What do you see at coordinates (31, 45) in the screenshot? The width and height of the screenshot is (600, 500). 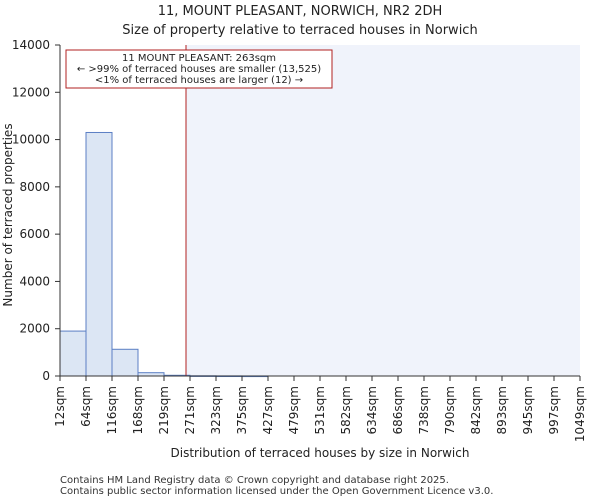 I see `y-tick-label-14000: 14000` at bounding box center [31, 45].